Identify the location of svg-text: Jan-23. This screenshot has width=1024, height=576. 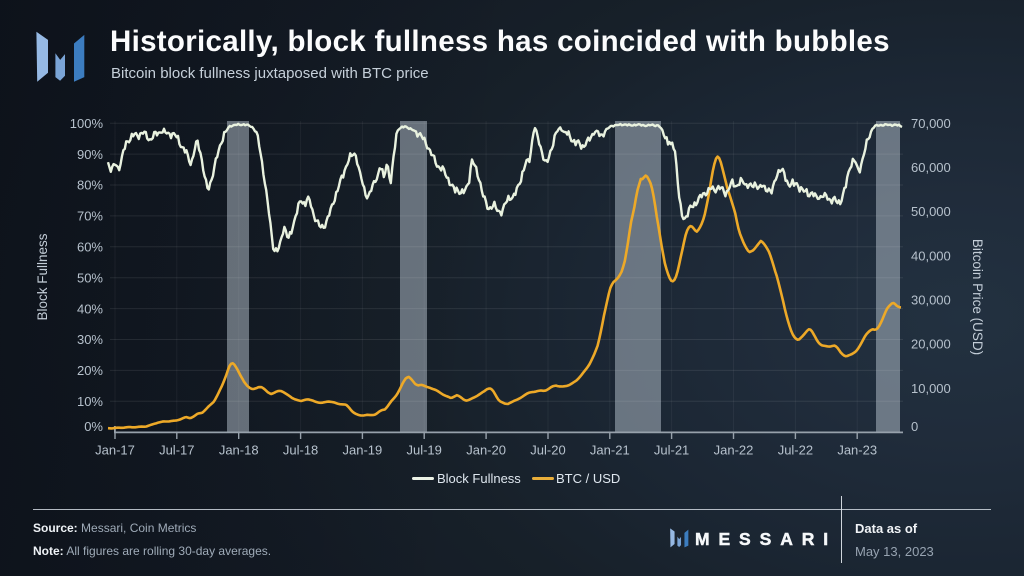
(857, 450).